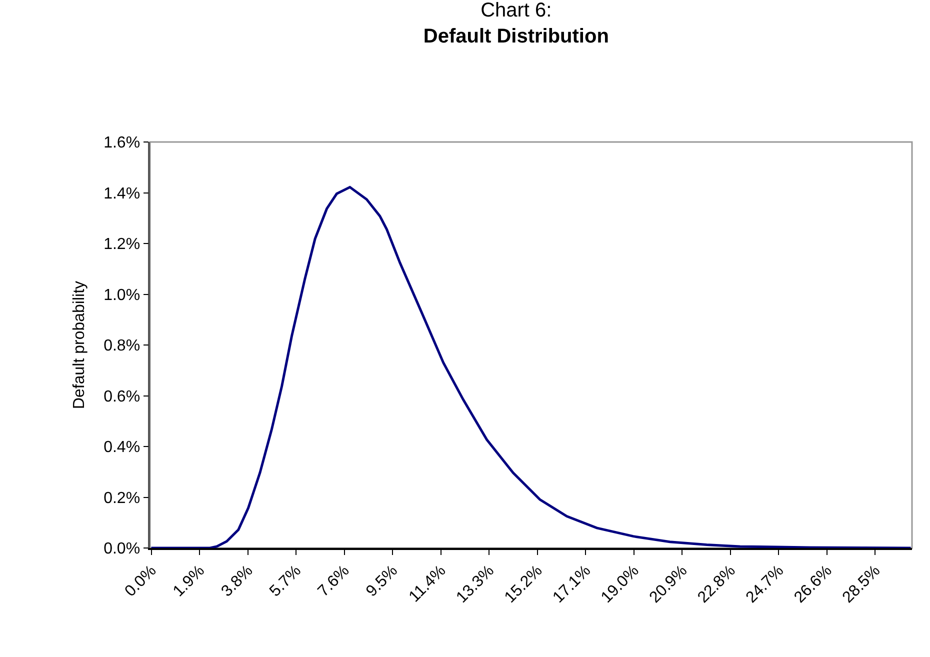  What do you see at coordinates (122, 397) in the screenshot?
I see `y-tick-label: 0.6%` at bounding box center [122, 397].